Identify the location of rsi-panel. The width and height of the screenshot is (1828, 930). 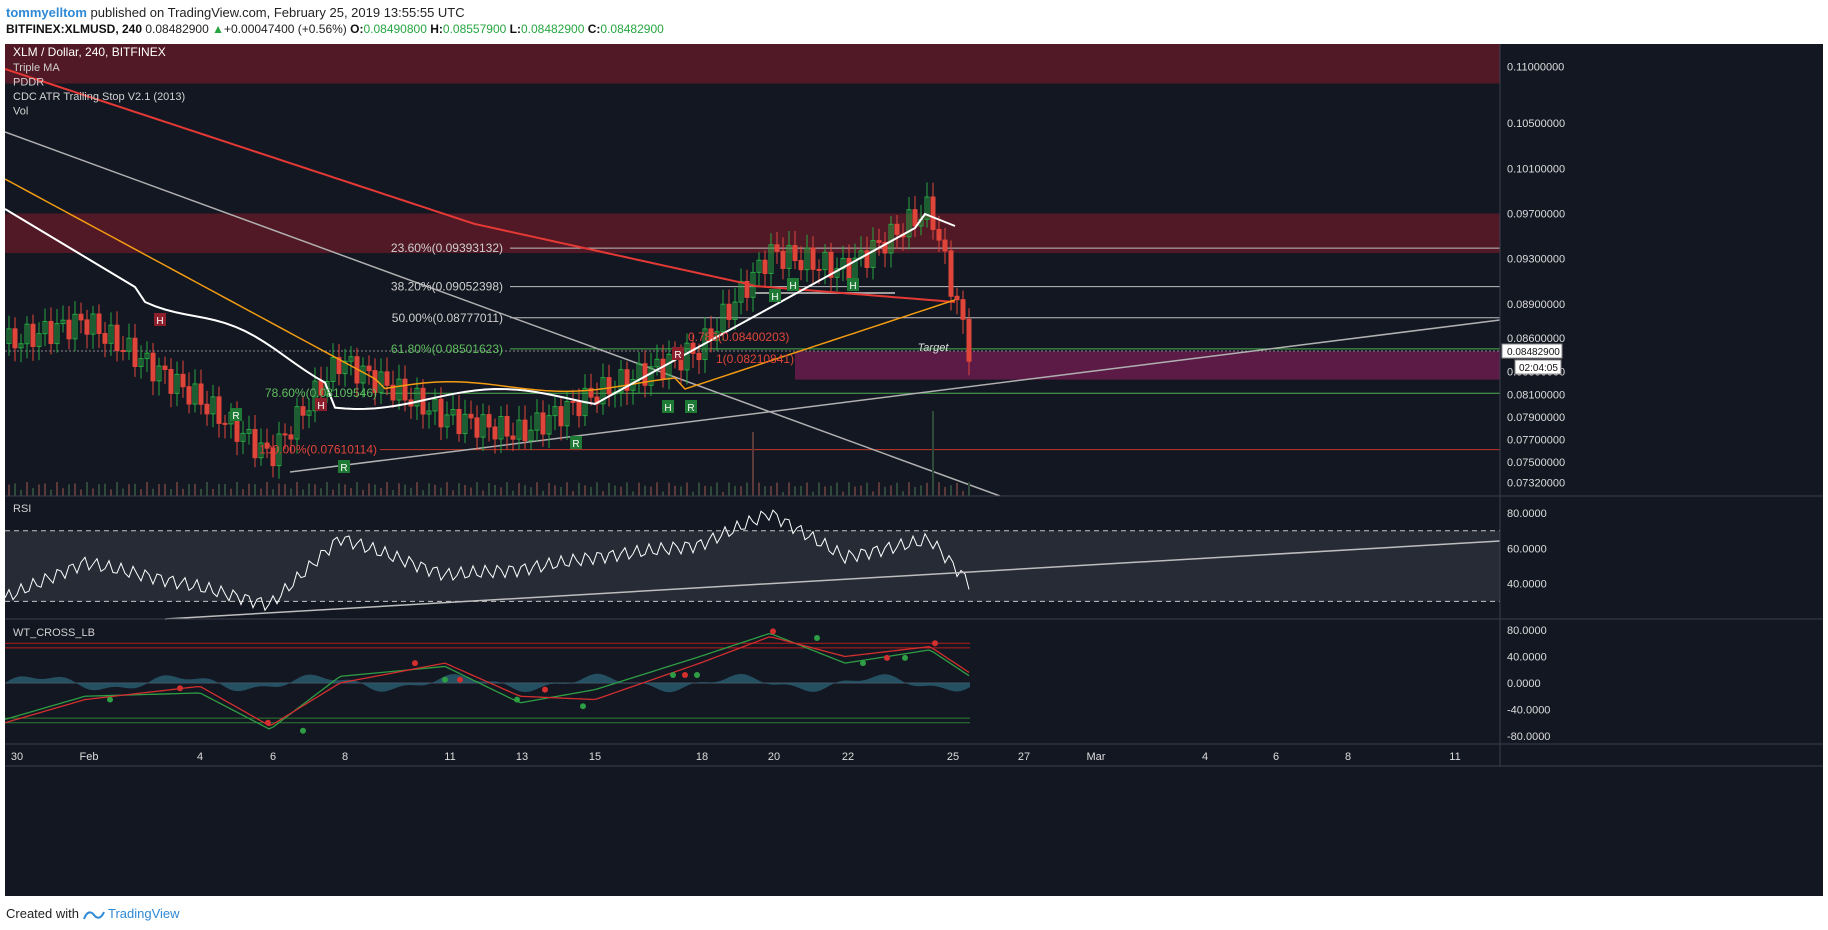
(752, 564).